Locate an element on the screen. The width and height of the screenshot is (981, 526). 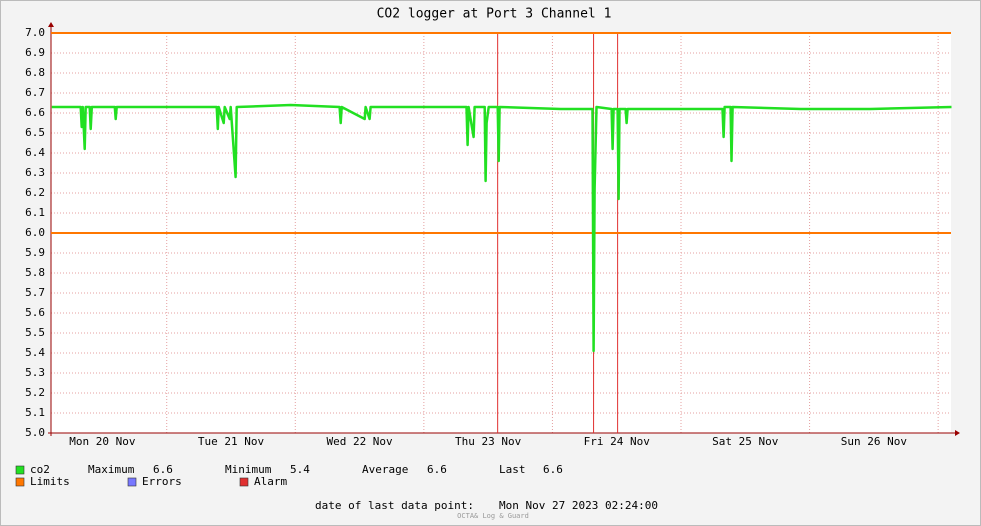
stat-label: Average is located at coordinates (385, 469).